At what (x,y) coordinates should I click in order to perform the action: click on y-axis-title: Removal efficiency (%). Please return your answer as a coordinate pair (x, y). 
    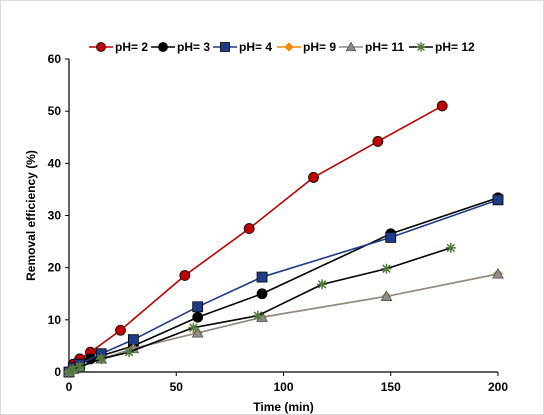
    Looking at the image, I should click on (31, 215).